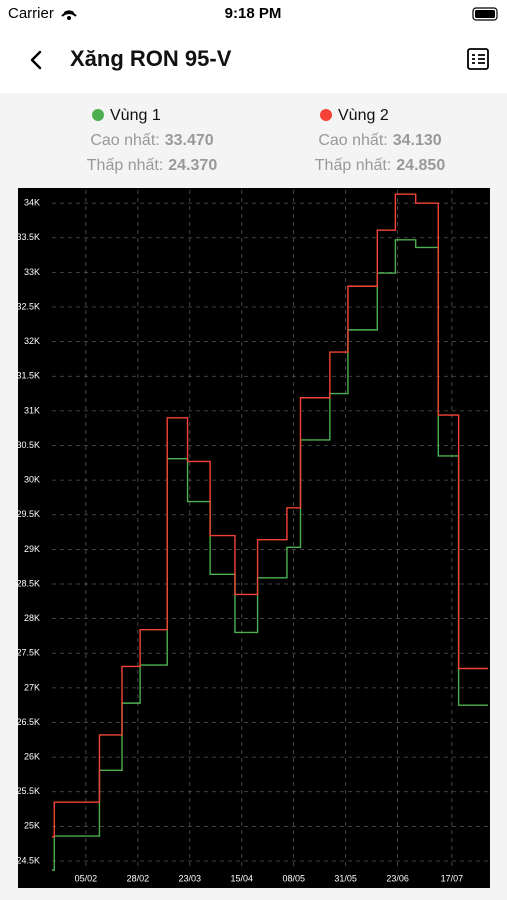 The height and width of the screenshot is (900, 507). What do you see at coordinates (293, 878) in the screenshot?
I see `x-tick-label: 08/05` at bounding box center [293, 878].